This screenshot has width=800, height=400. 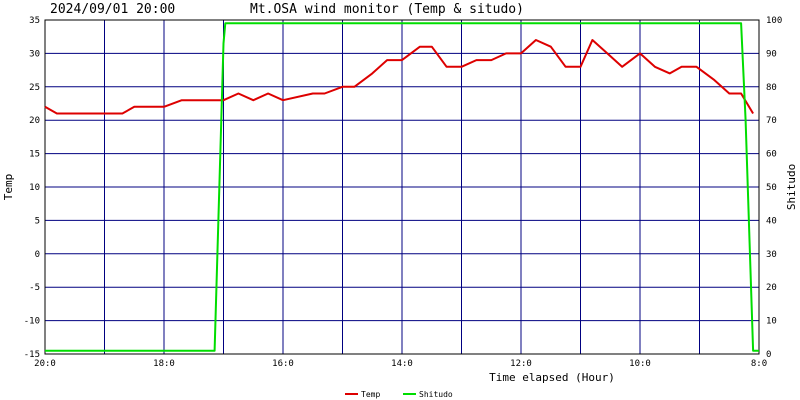 I want to click on y-axis-left-label: Temp, so click(x=8, y=187).